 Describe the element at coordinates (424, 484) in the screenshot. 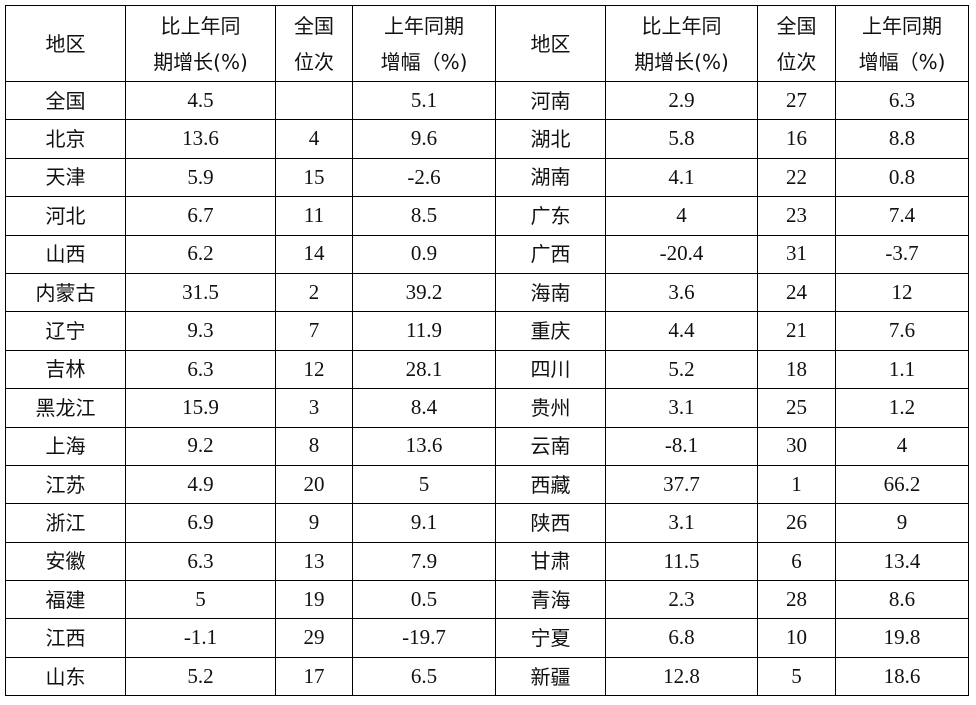

I see `cell-prev-growth: 5` at that location.